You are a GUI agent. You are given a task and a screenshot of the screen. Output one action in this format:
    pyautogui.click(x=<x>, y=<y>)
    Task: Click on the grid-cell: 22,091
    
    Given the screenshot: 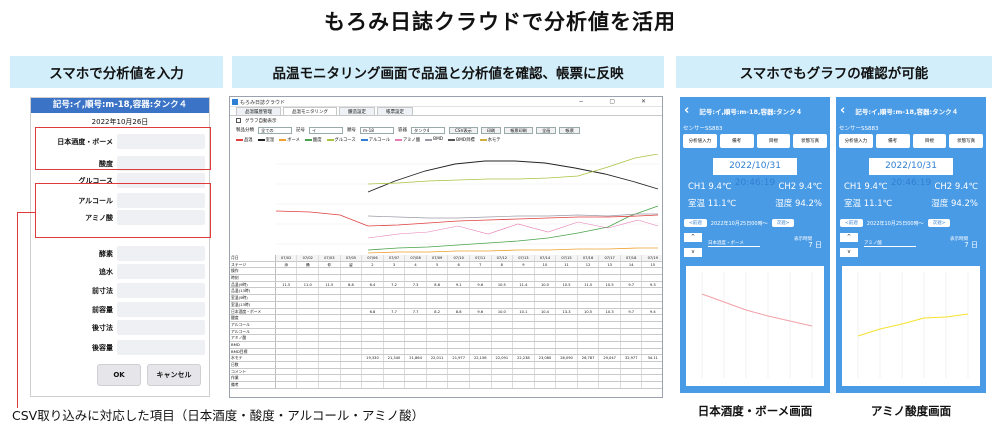 What is the action you would take?
    pyautogui.click(x=503, y=358)
    